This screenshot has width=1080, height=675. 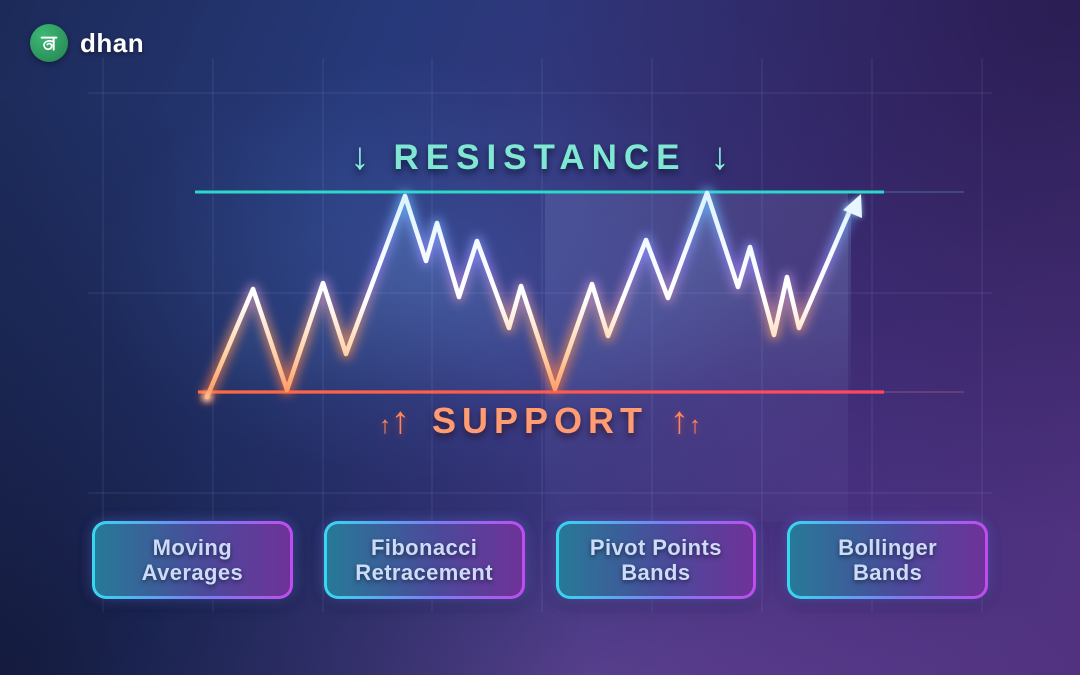 I want to click on indicator-box-inner: Pivot Points Bands, so click(x=656, y=560).